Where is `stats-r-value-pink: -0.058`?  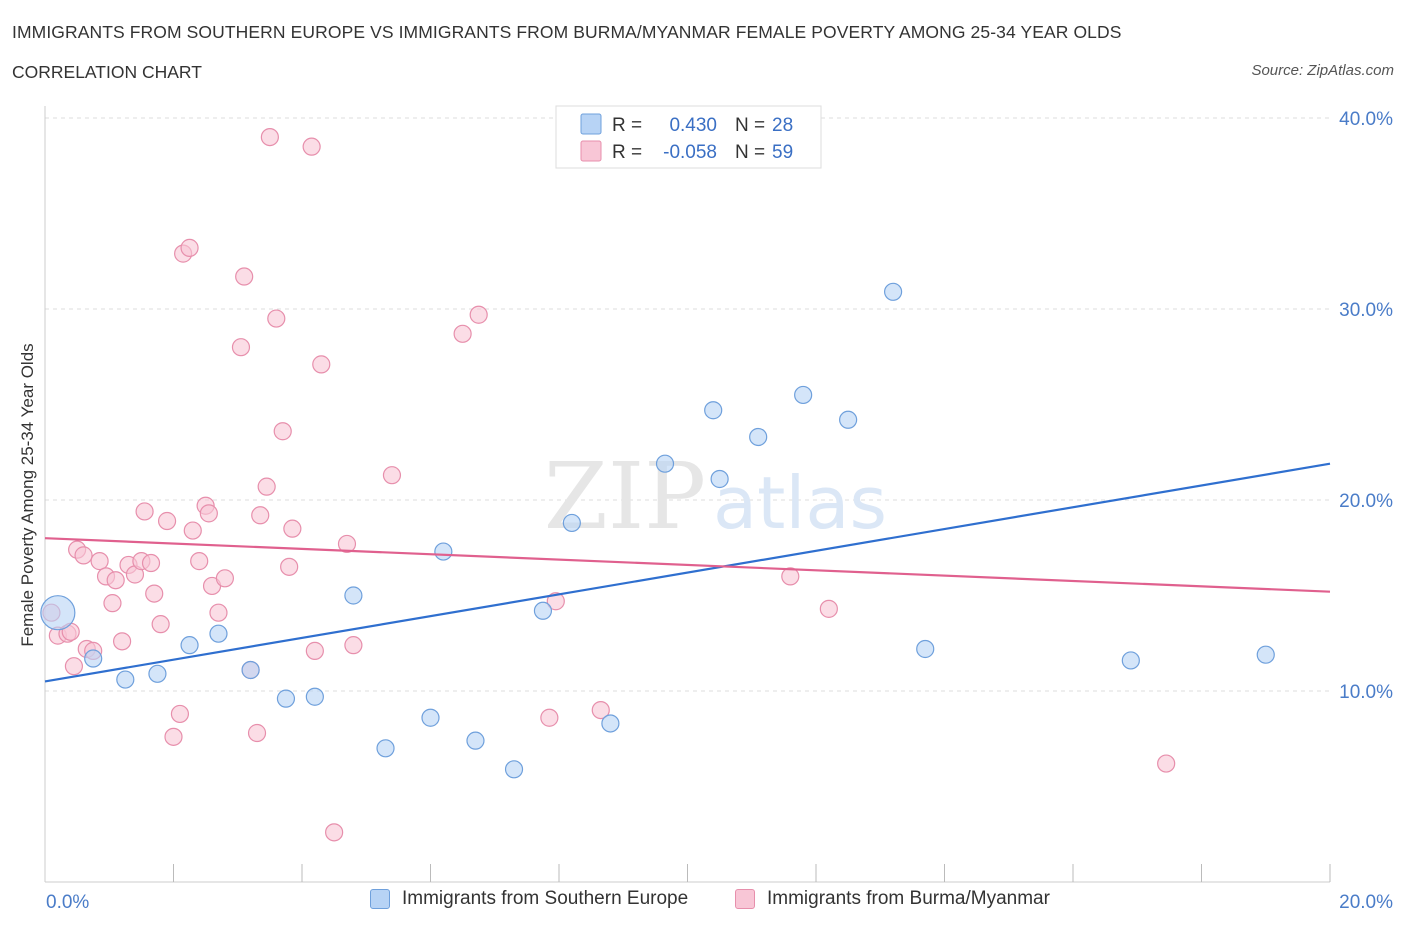
stats-r-value-pink: -0.058 is located at coordinates (690, 152).